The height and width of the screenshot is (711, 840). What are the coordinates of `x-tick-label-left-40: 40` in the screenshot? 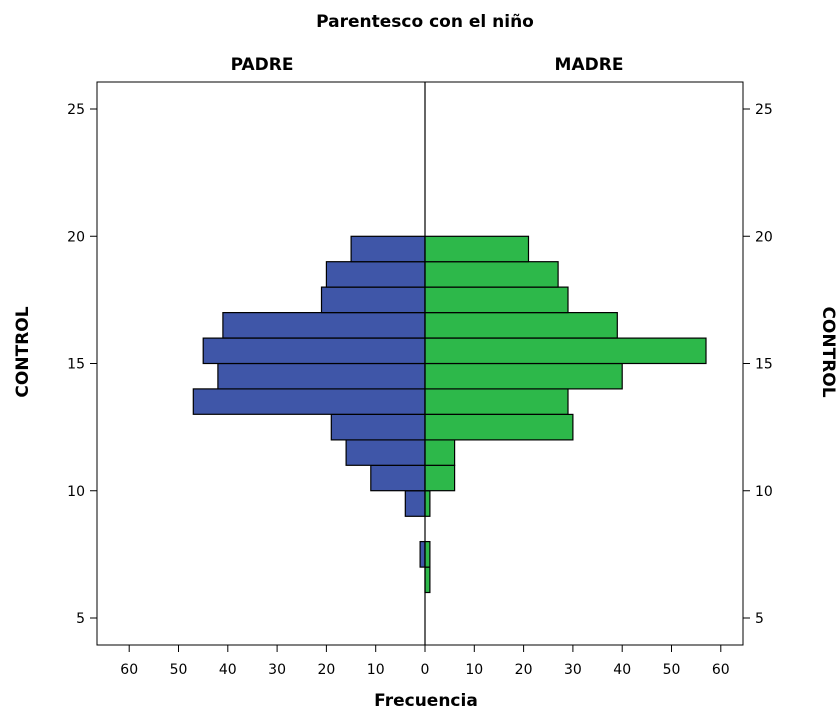 It's located at (228, 670).